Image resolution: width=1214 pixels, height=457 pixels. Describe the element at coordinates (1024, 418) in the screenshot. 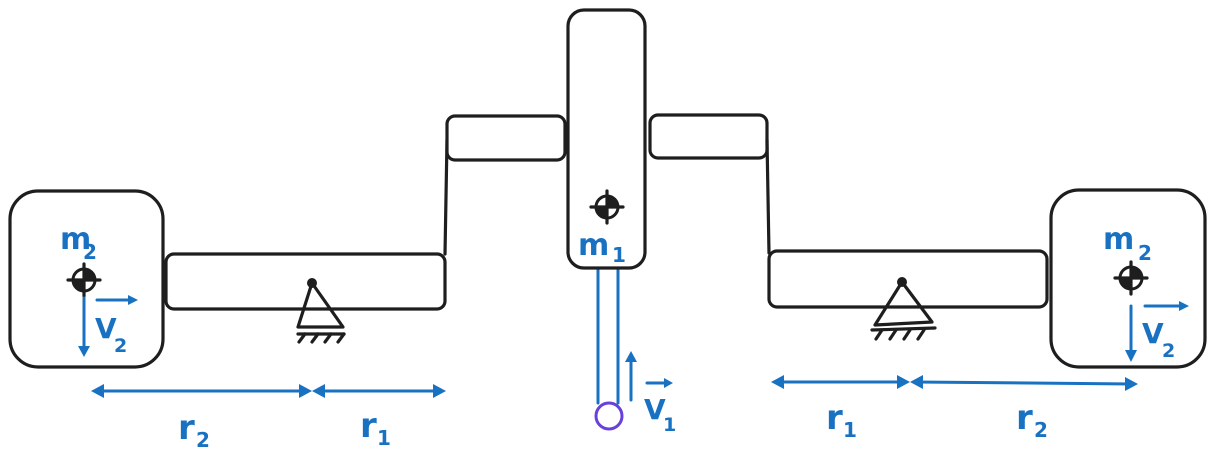

I see `right-r2-symbol: r` at that location.